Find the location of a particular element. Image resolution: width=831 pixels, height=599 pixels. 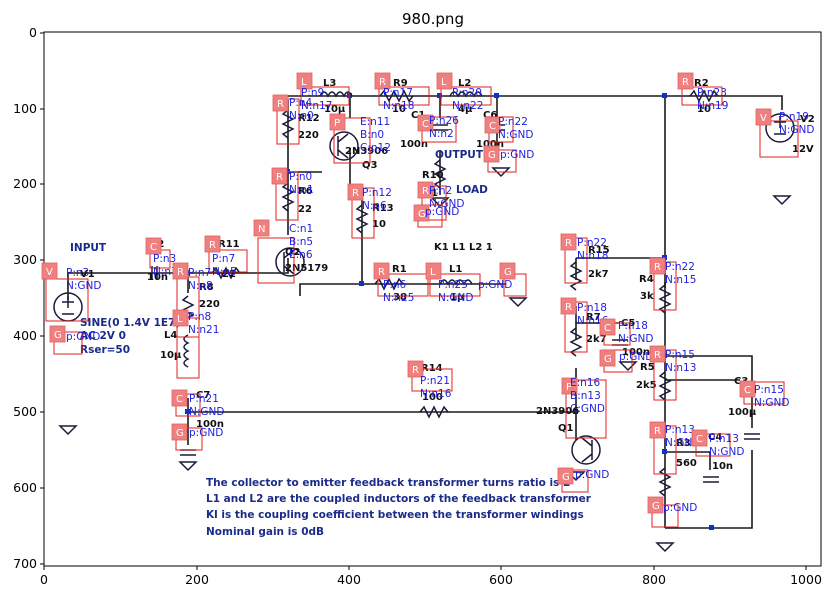

value-C3: 100µ is located at coordinates (742, 412).